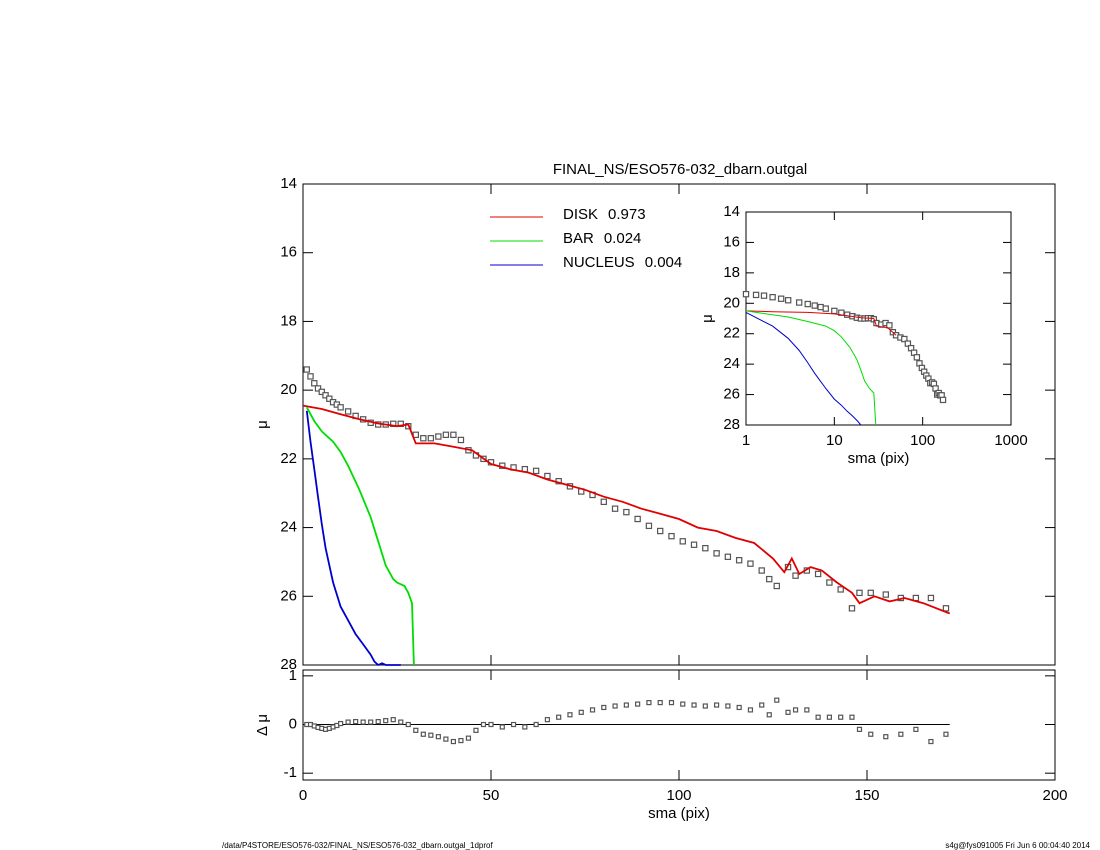 This screenshot has width=1100, height=850. Describe the element at coordinates (578, 238) in the screenshot. I see `legend-label: BAR` at that location.